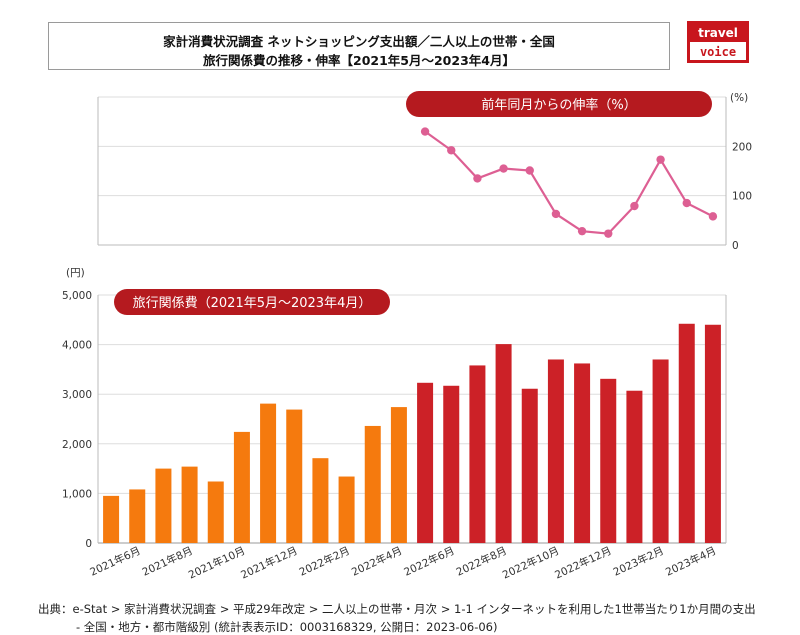  I want to click on line-y-unit: (%), so click(739, 98).